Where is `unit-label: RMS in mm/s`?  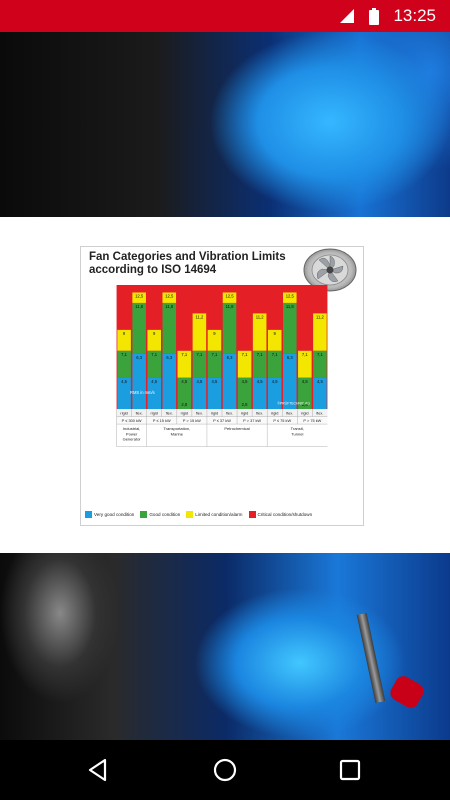 unit-label: RMS in mm/s is located at coordinates (142, 392).